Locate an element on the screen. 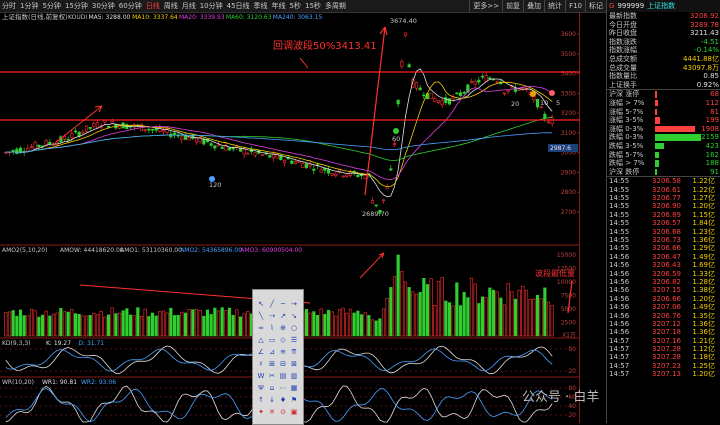  breadth-bar is located at coordinates (660, 146).